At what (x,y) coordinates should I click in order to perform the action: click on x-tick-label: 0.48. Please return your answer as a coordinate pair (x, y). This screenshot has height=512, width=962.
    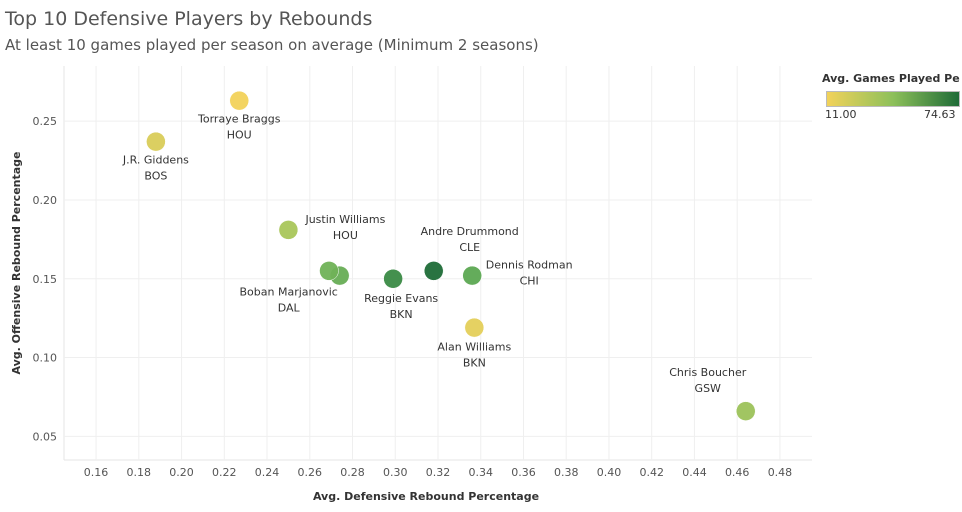
    Looking at the image, I should click on (780, 472).